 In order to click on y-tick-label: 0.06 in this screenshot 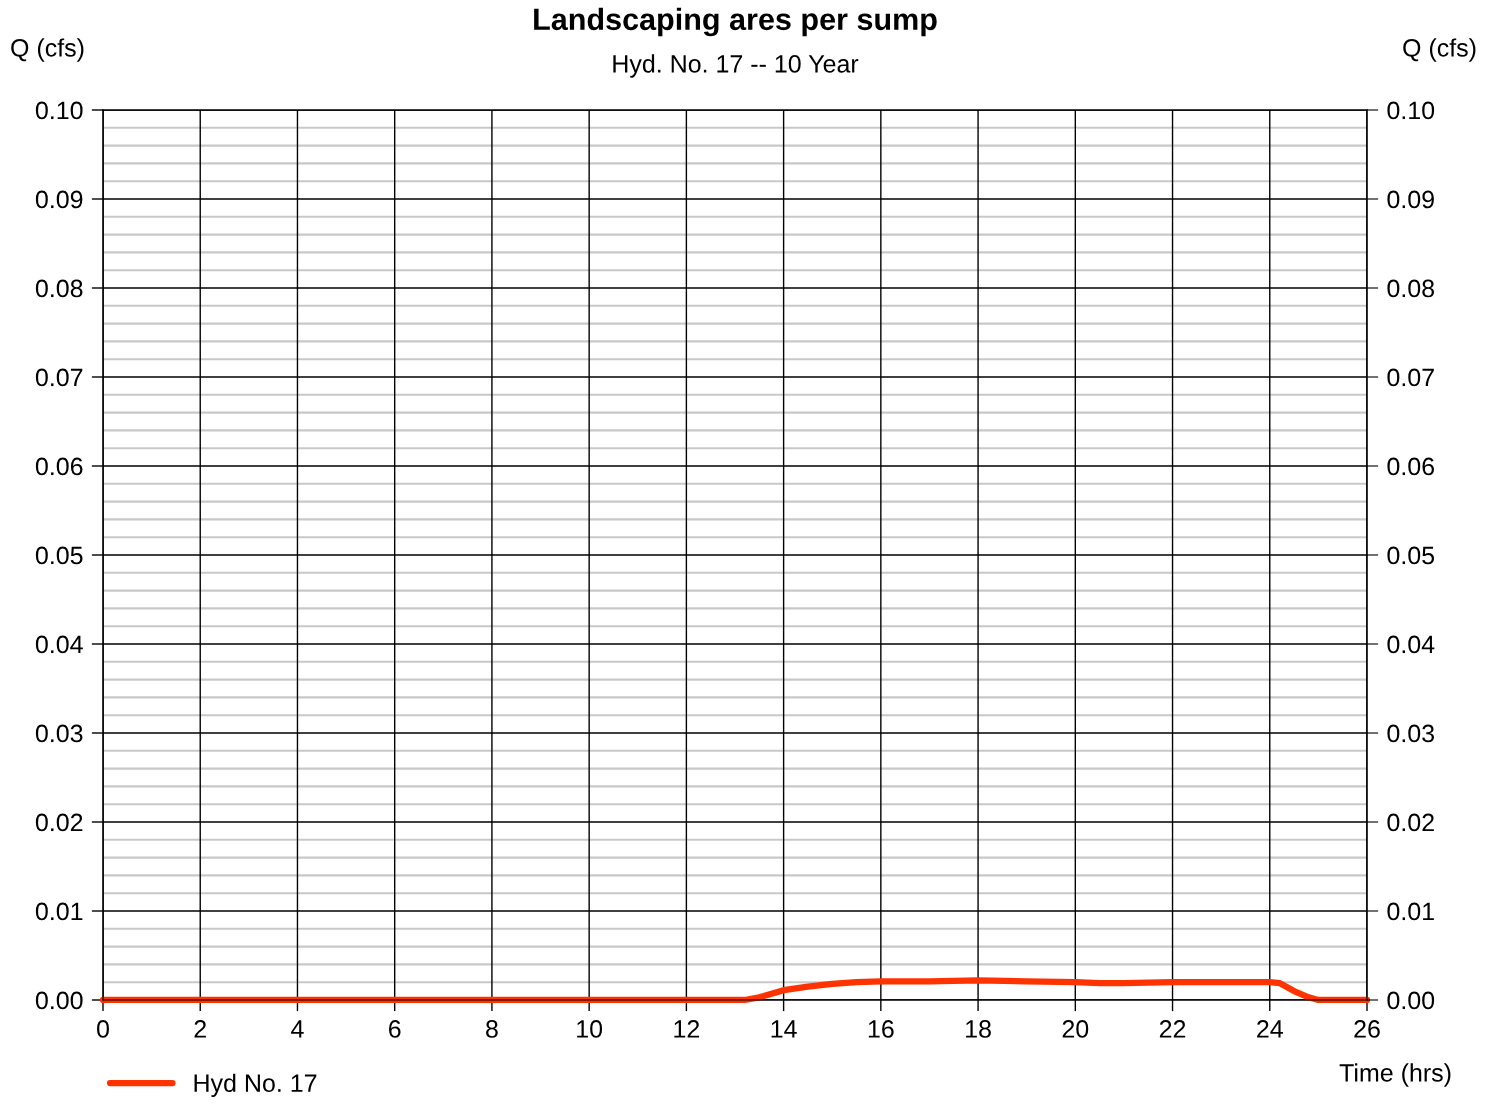, I will do `click(59, 466)`.